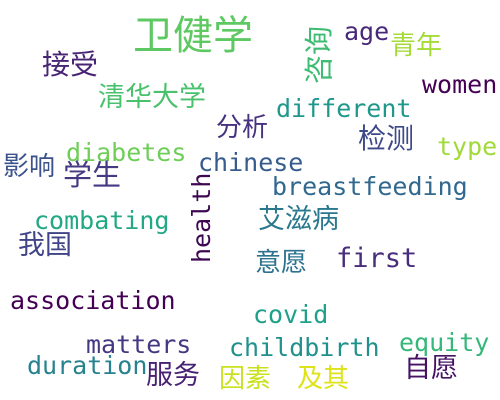 The height and width of the screenshot is (400, 500). I want to click on word-qingnian: 青年, so click(416, 46).